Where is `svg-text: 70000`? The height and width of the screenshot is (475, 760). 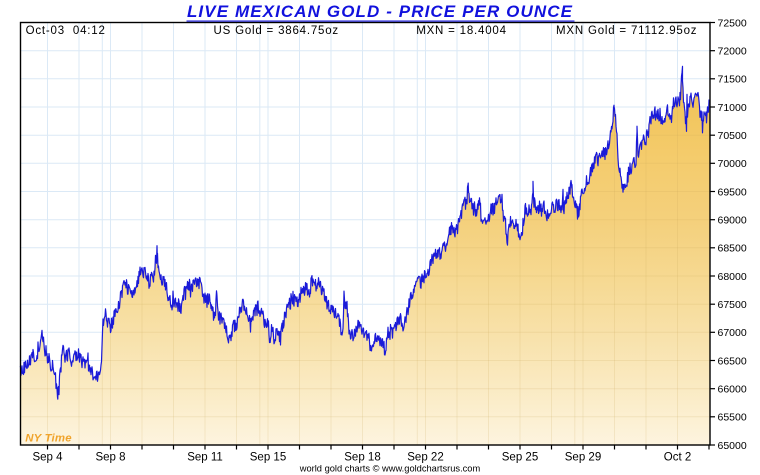
svg-text: 70000 is located at coordinates (732, 164).